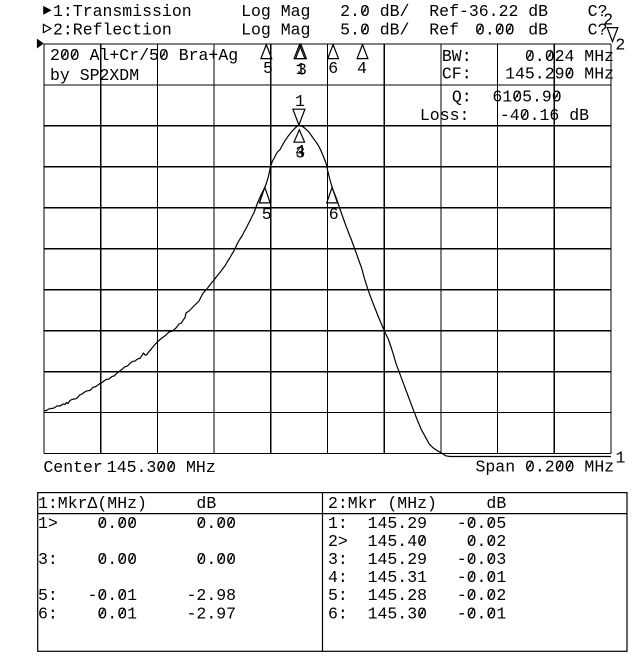 This screenshot has height=659, width=640. I want to click on svg-text: 0.024 MHz, so click(569, 56).